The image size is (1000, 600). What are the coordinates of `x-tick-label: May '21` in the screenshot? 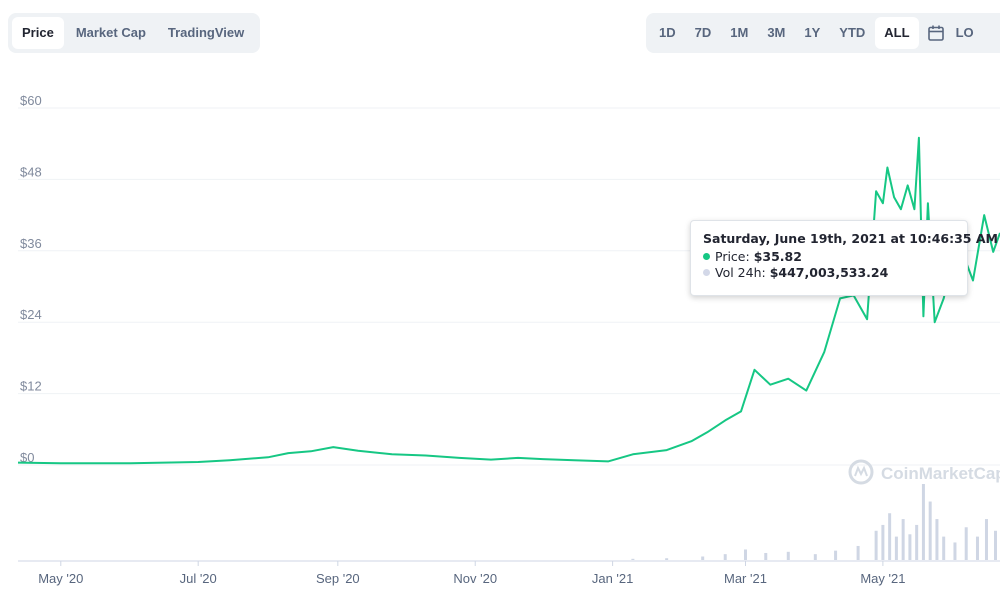 It's located at (882, 578).